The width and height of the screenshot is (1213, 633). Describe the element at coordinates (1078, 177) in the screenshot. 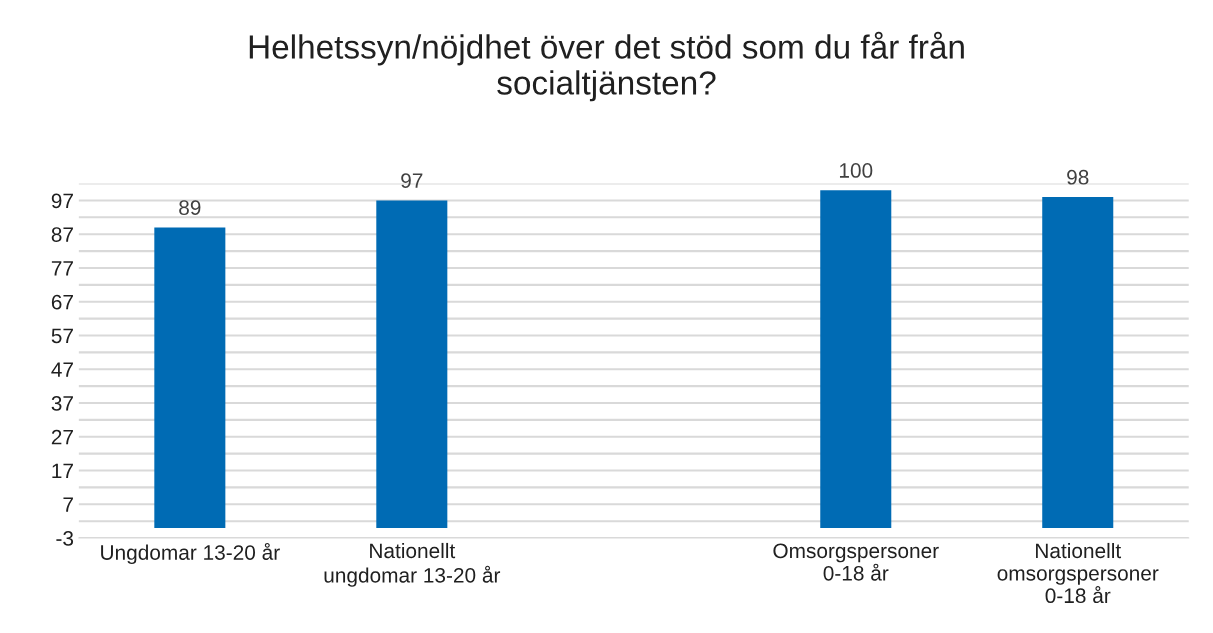

I see `data-label: 98` at that location.